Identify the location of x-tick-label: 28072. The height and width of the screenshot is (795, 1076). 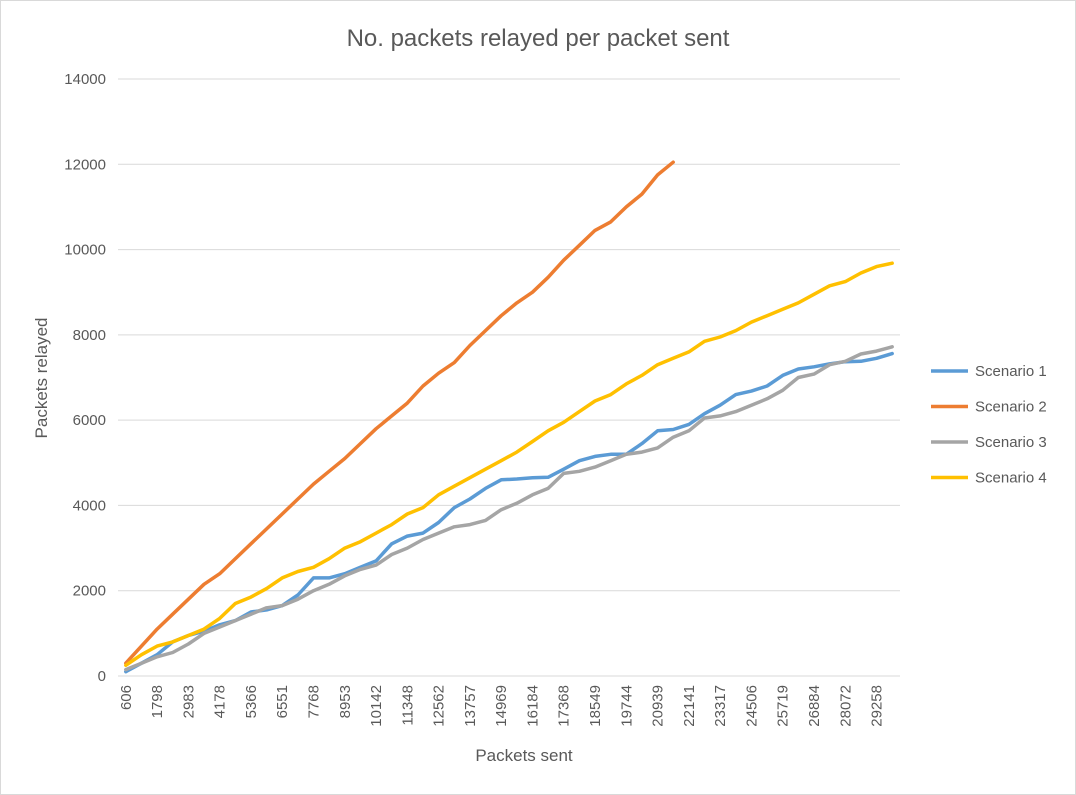
(845, 706).